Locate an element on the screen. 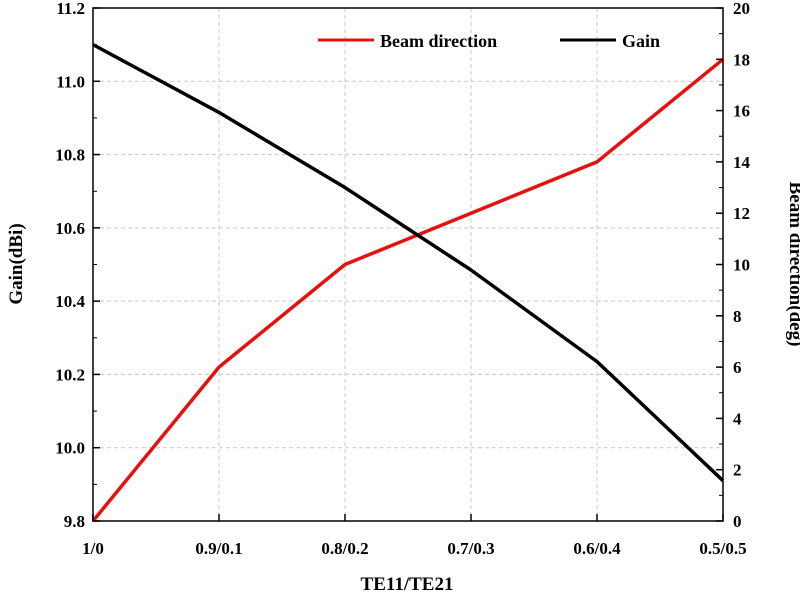  left-tick-label: 11.2 is located at coordinates (70, 9).